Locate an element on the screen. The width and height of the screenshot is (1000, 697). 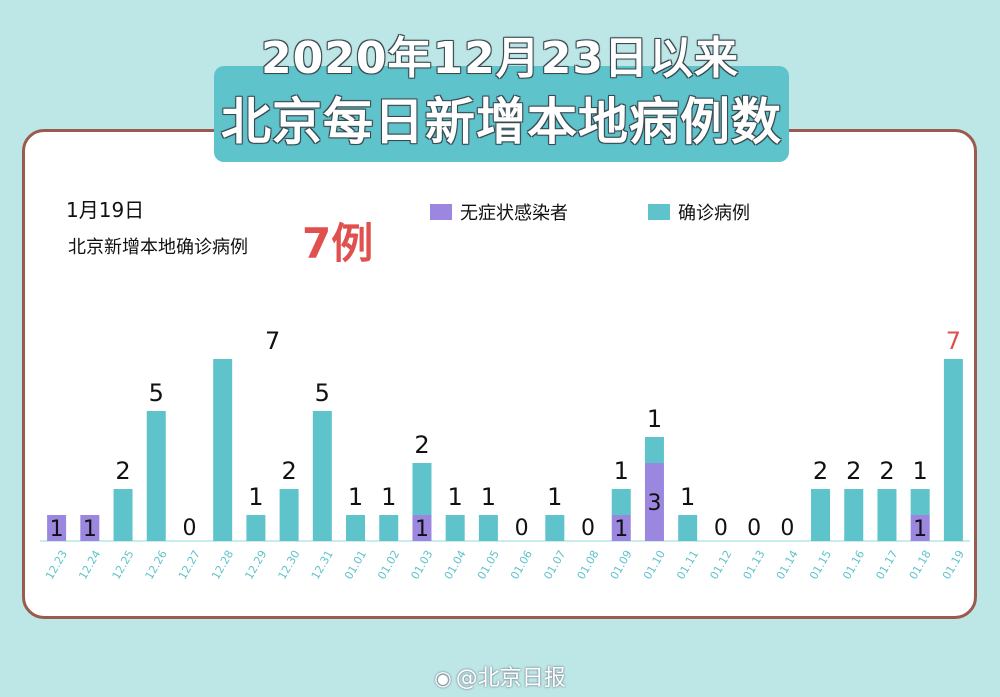
x-tick-label: 01.06 is located at coordinates (521, 565).